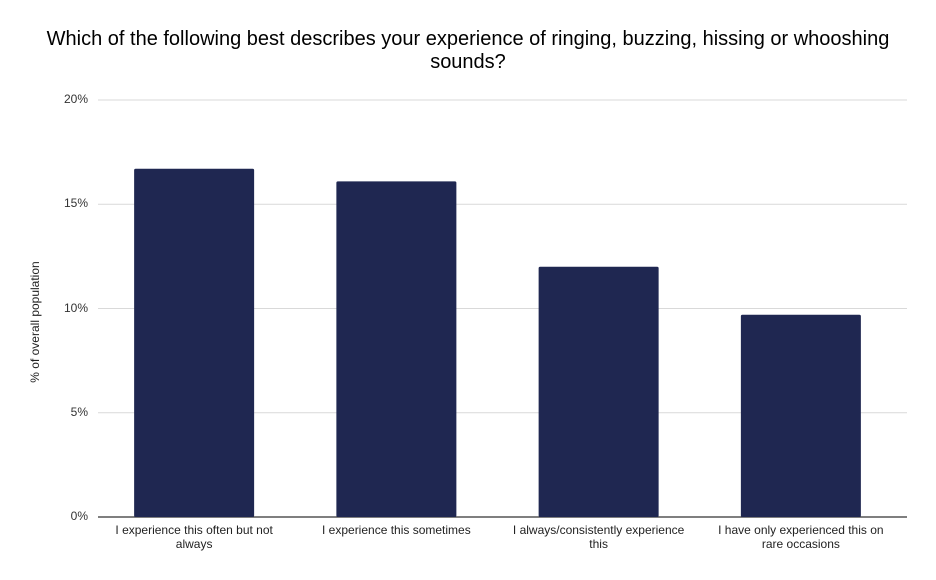  Describe the element at coordinates (194, 537) in the screenshot. I see `x-tick-label: I experience this often but not always` at that location.